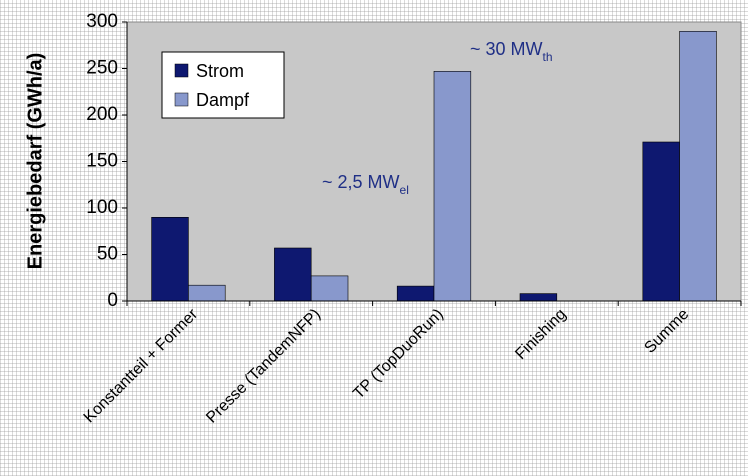 Image resolution: width=748 pixels, height=476 pixels. What do you see at coordinates (398, 354) in the screenshot?
I see `x-category-label: TP (TopDuoRun)` at bounding box center [398, 354].